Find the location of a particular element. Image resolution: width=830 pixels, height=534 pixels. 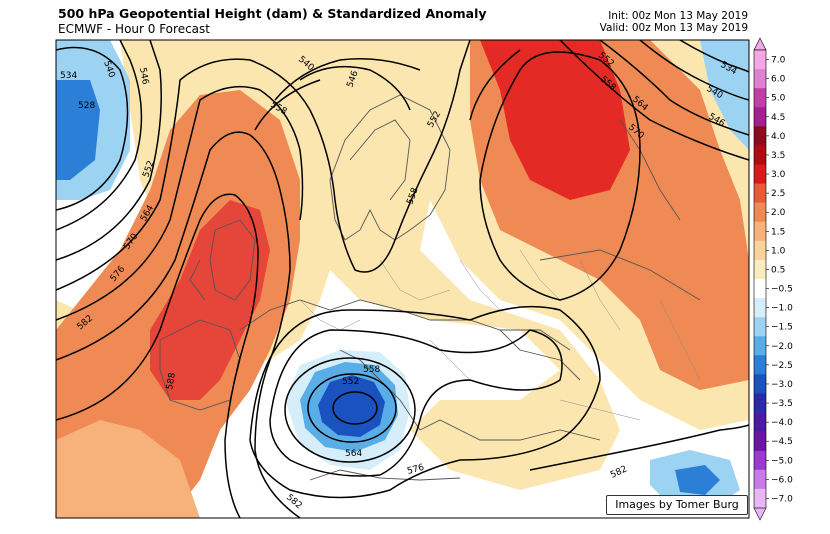

anomaly-negative-southeast-core is located at coordinates (697, 480).